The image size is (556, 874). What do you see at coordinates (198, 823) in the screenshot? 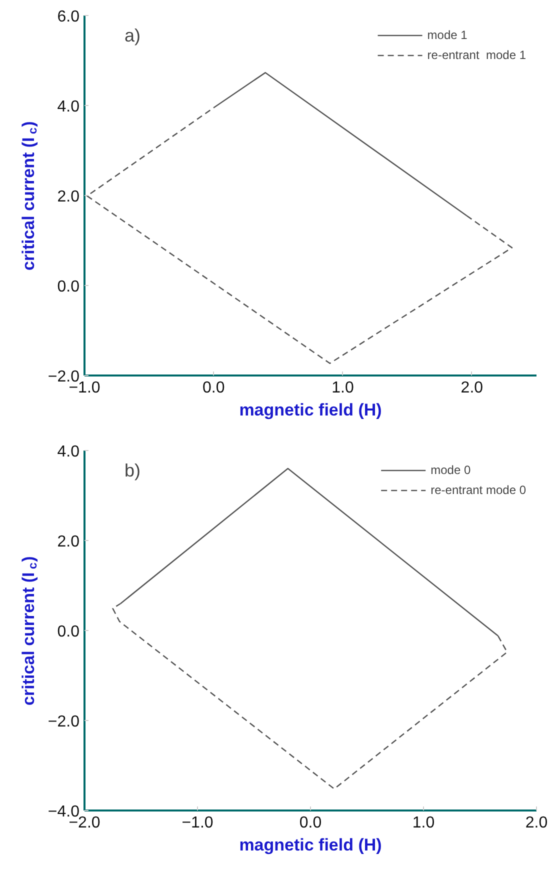
I see `x-tick-label: −1.0` at bounding box center [198, 823].